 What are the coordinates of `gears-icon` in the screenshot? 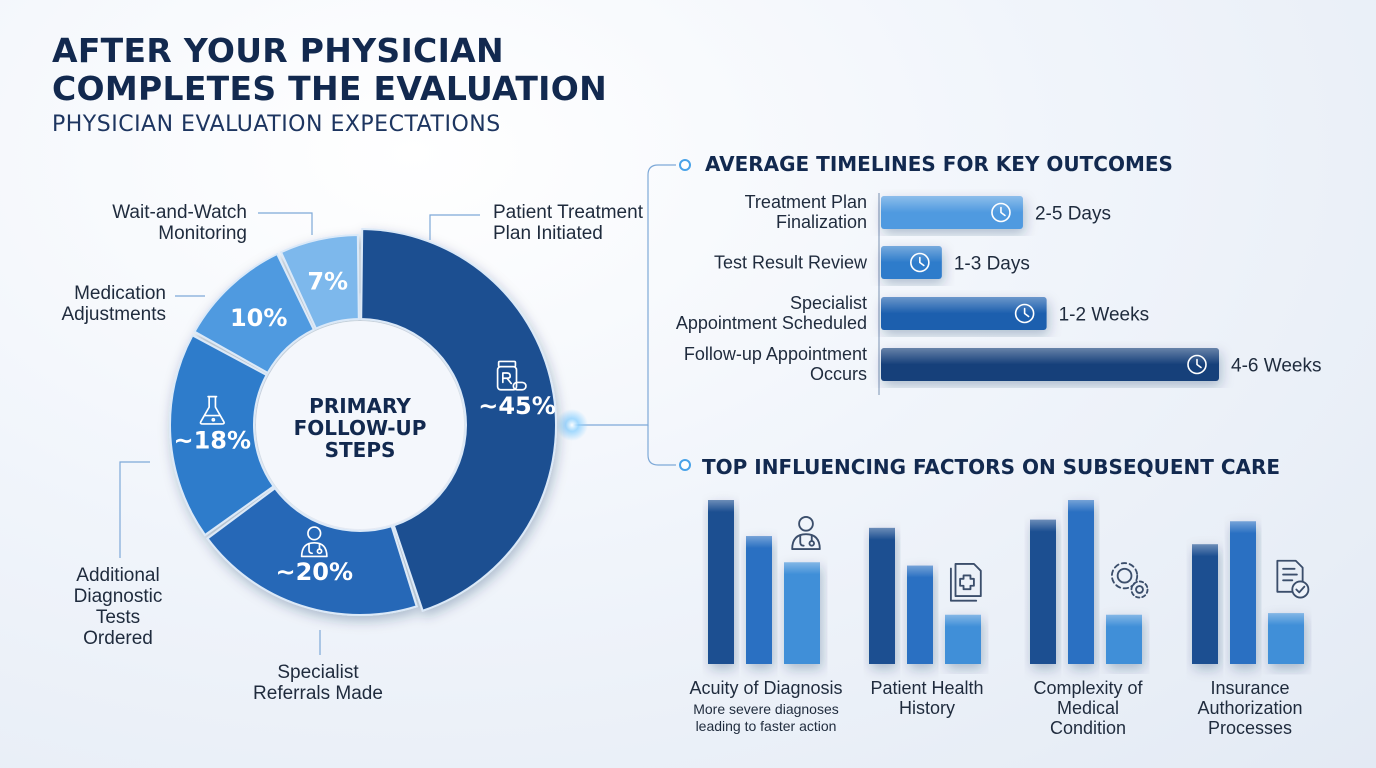 It's located at (1129, 580).